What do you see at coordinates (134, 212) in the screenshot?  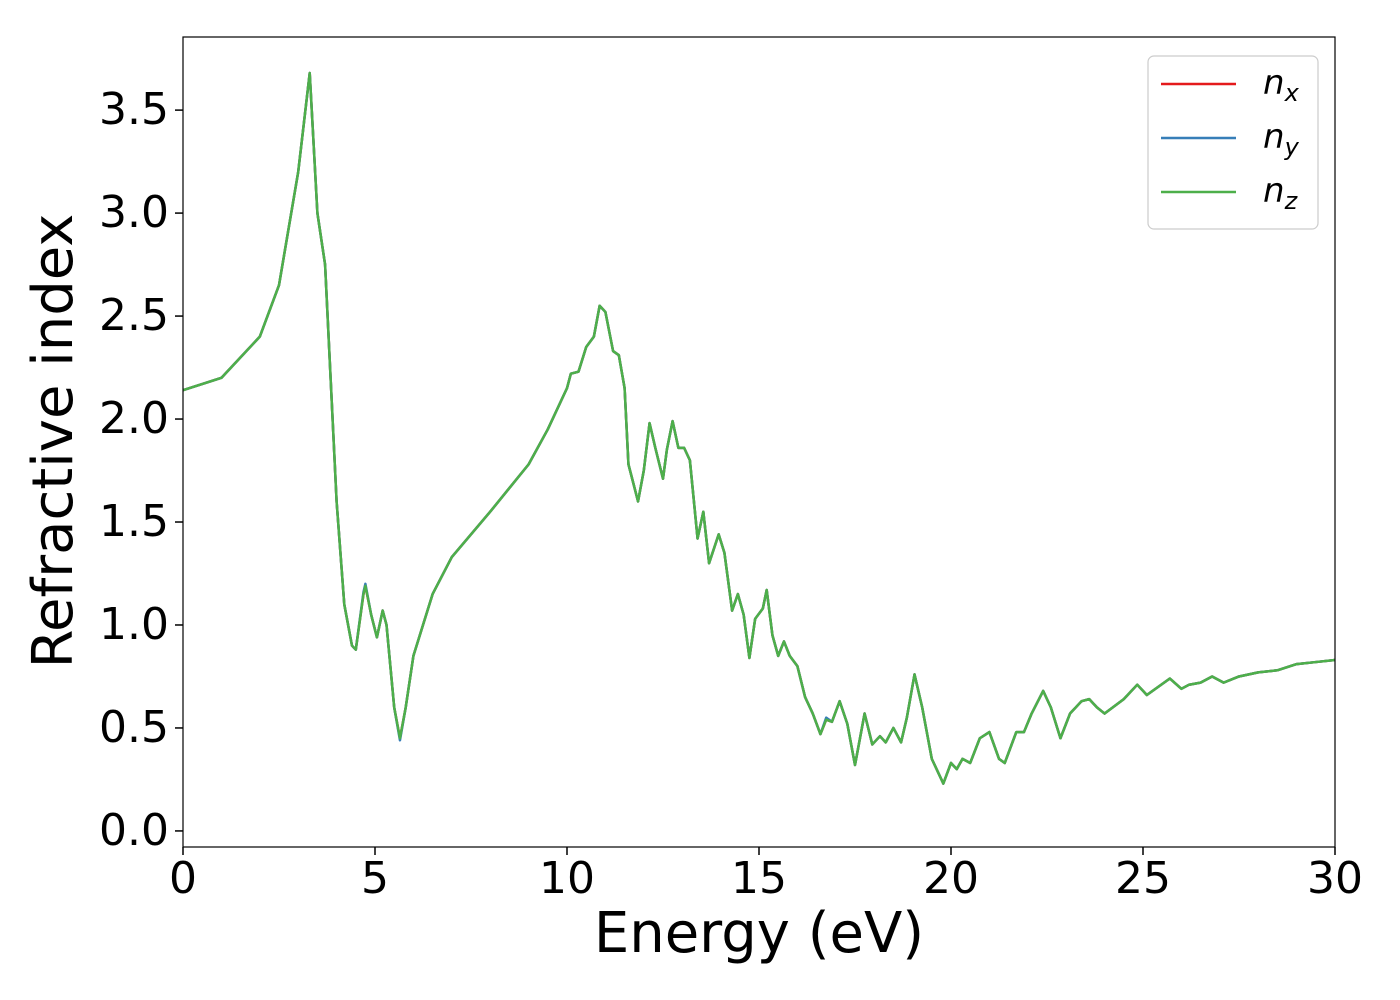 I see `y-tick-label: 3.0` at bounding box center [134, 212].